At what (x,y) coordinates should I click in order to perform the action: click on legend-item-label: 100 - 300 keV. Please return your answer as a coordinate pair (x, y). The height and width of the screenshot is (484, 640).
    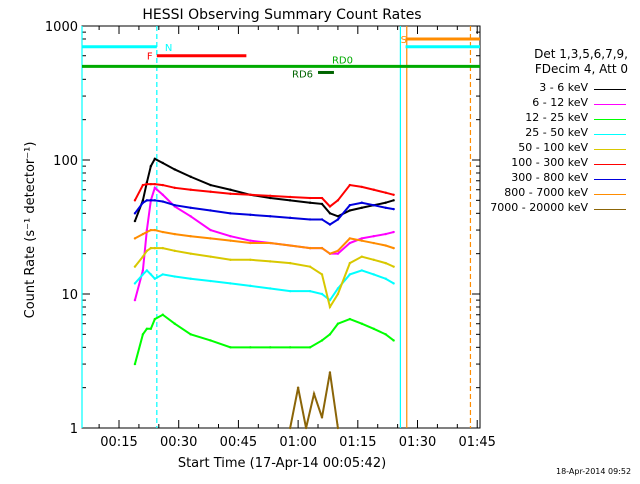
    Looking at the image, I should click on (549, 162).